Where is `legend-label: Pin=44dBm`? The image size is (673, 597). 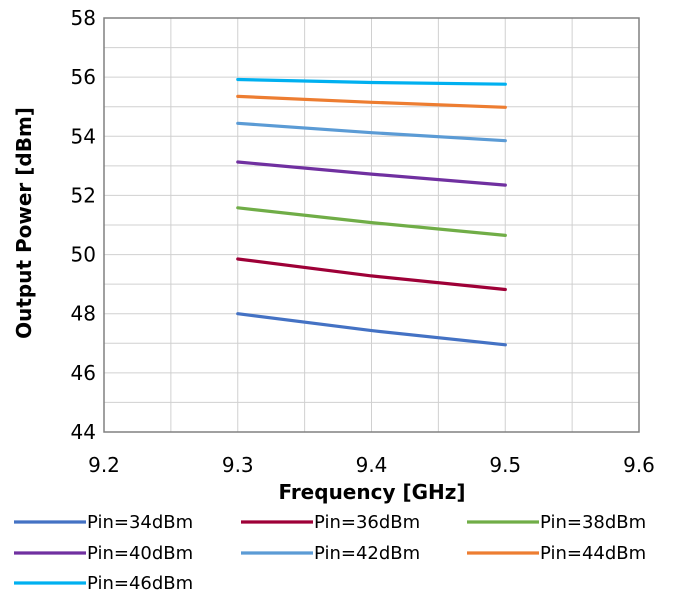
legend-label: Pin=44dBm is located at coordinates (593, 553).